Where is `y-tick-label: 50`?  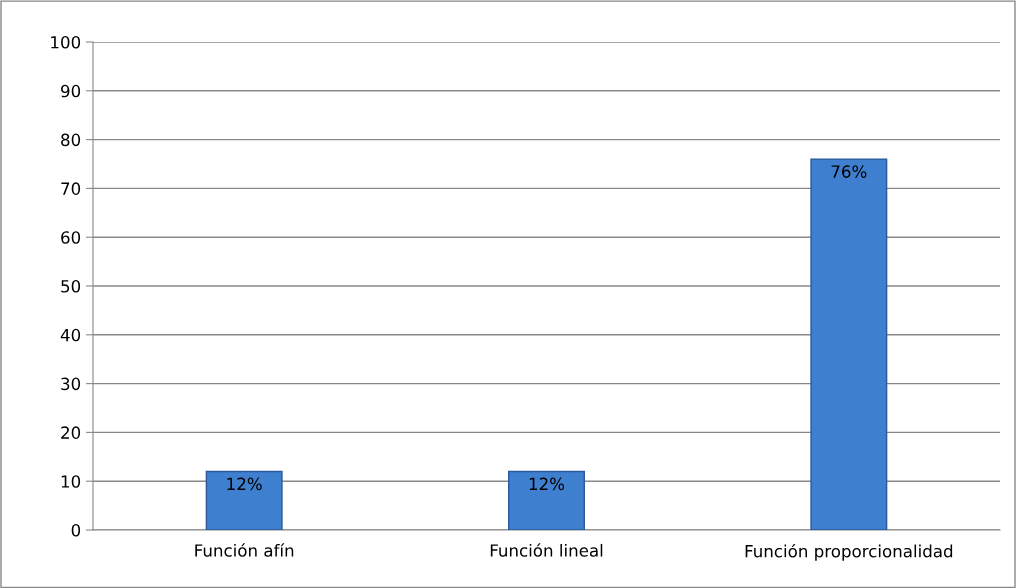 y-tick-label: 50 is located at coordinates (71, 286).